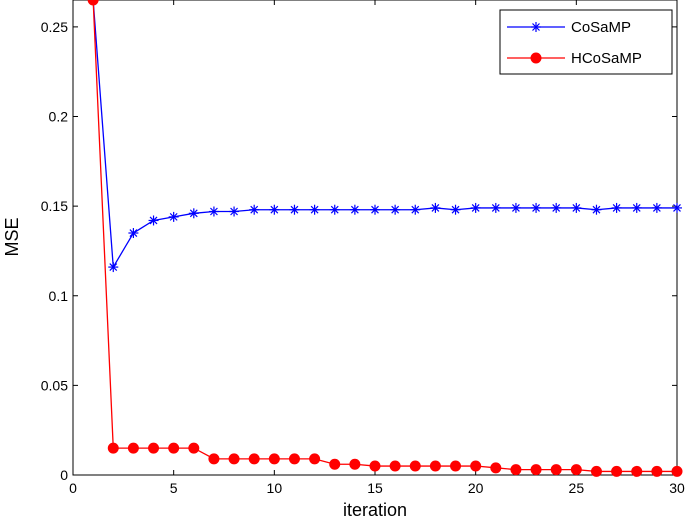 The width and height of the screenshot is (685, 521). I want to click on y-tick-label: 0.25, so click(54, 27).